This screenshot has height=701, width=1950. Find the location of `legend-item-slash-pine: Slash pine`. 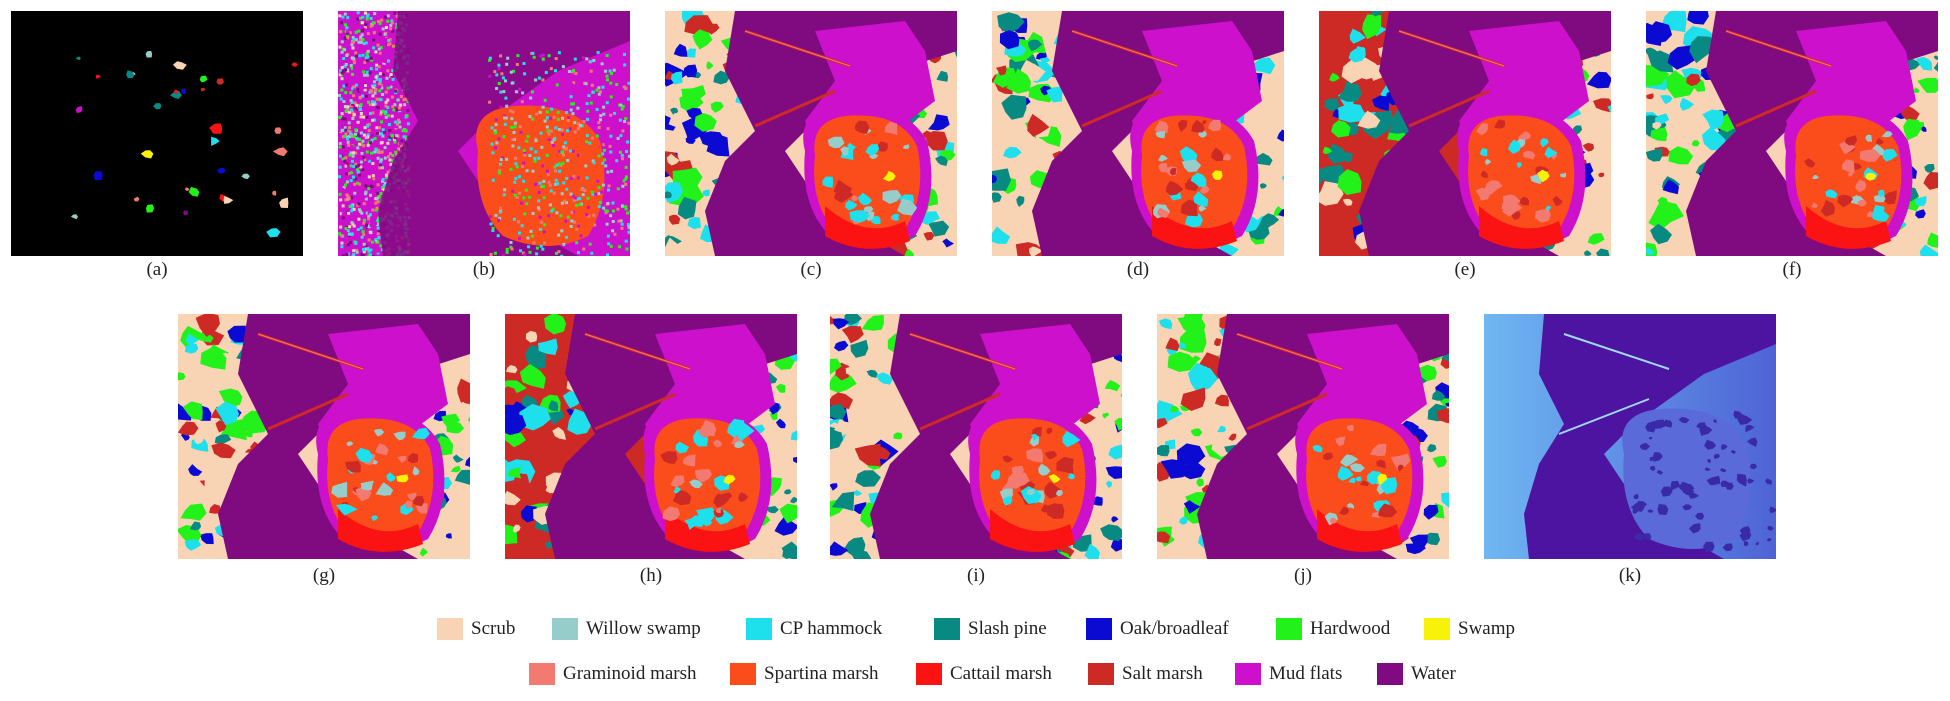

legend-item-slash-pine: Slash pine is located at coordinates (990, 629).